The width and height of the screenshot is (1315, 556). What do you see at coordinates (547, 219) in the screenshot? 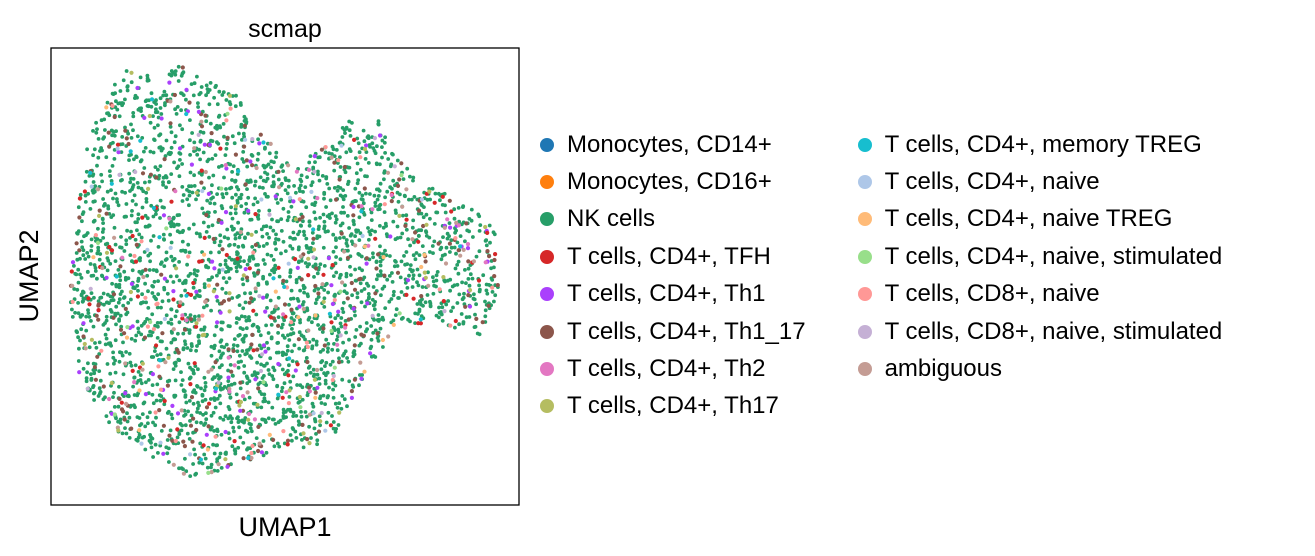
I see `legend-marker` at bounding box center [547, 219].